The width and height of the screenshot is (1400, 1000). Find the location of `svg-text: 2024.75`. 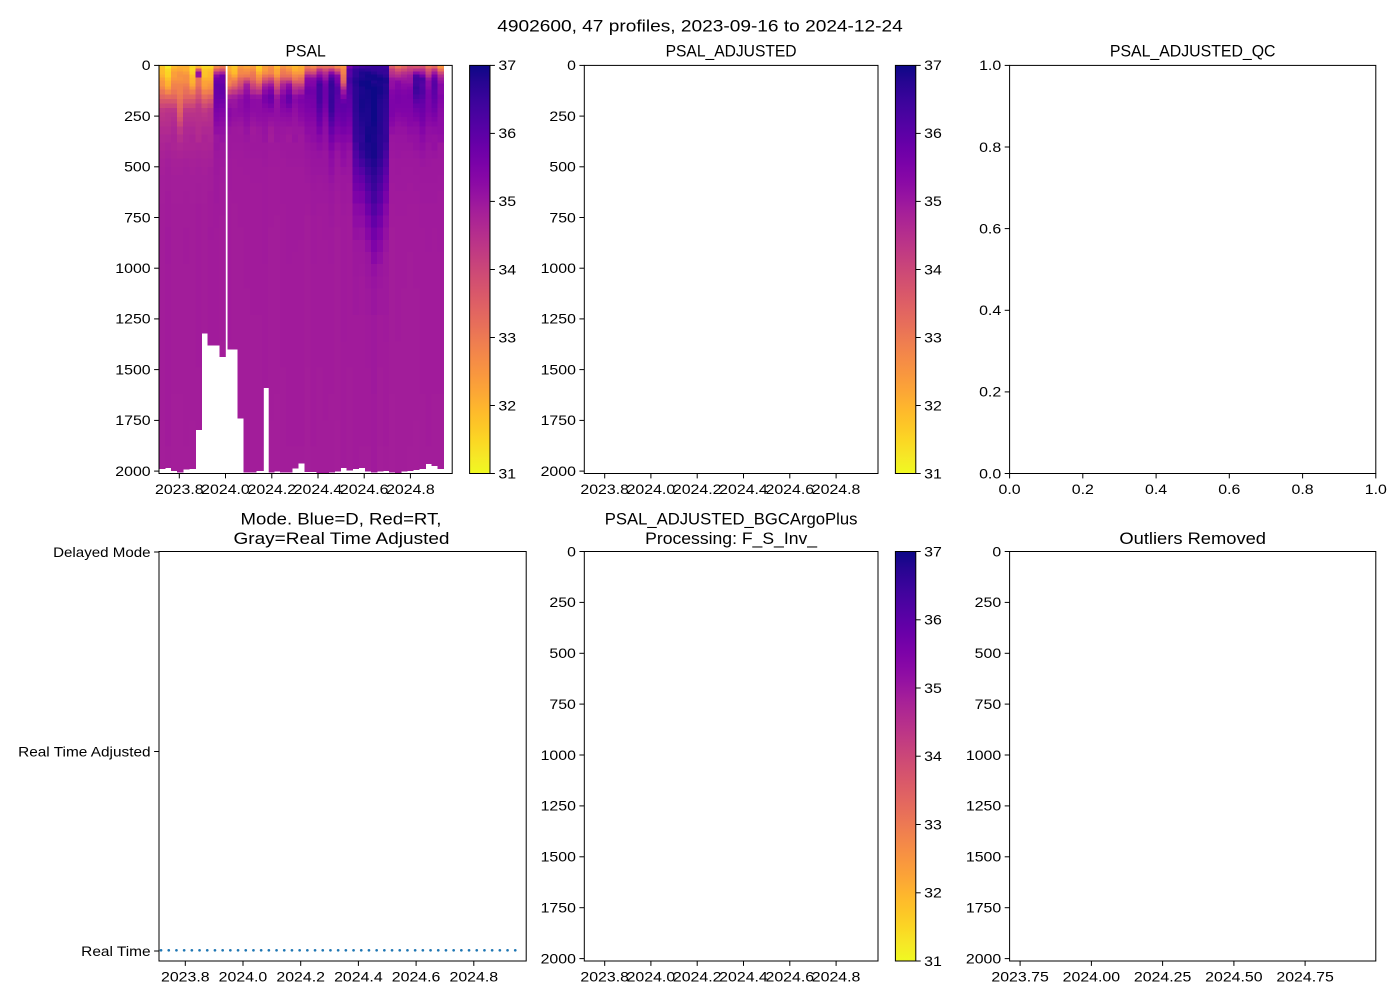

svg-text: 2024.75 is located at coordinates (1305, 977).